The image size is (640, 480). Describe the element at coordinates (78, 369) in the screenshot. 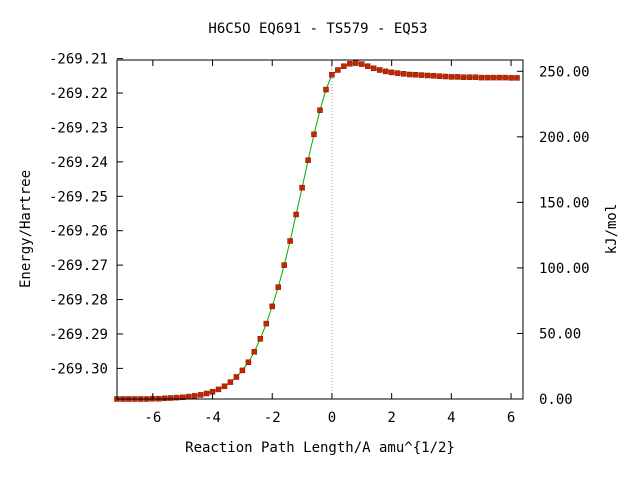

I see `y-tick-label: -269.30` at that location.